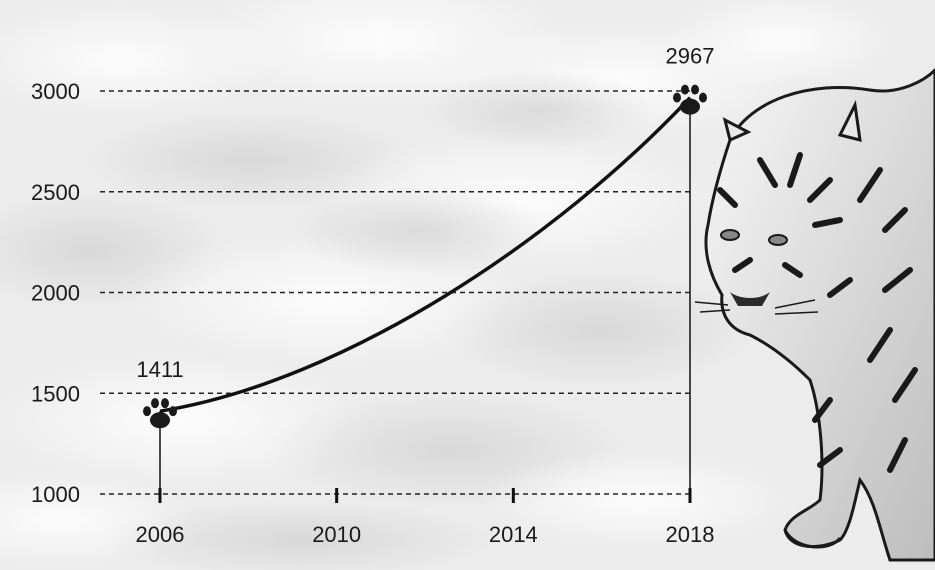 The height and width of the screenshot is (570, 935). I want to click on y-tick-label: 1500, so click(55, 393).